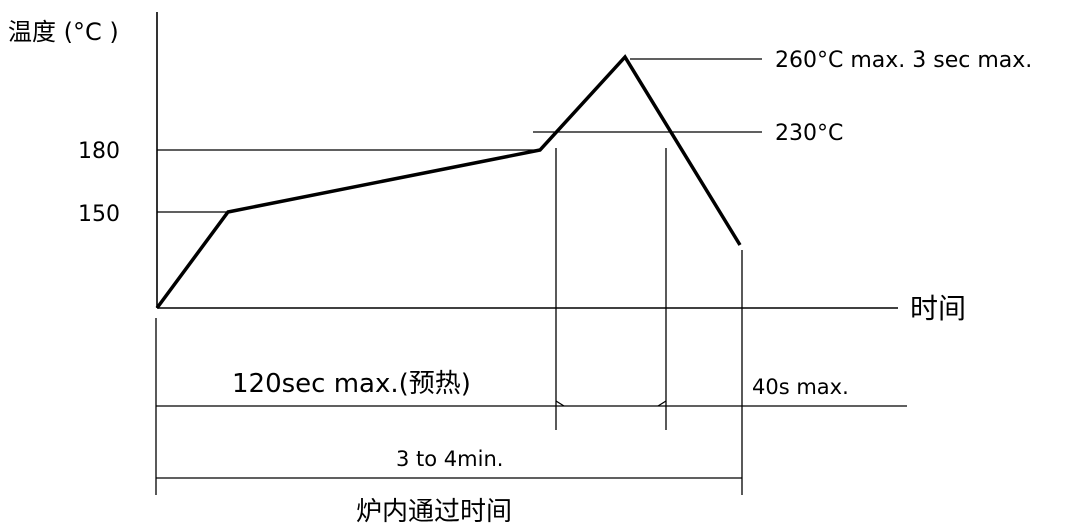  What do you see at coordinates (351, 384) in the screenshot?
I see `preheat-duration-label: 120sec max.(预热)` at bounding box center [351, 384].